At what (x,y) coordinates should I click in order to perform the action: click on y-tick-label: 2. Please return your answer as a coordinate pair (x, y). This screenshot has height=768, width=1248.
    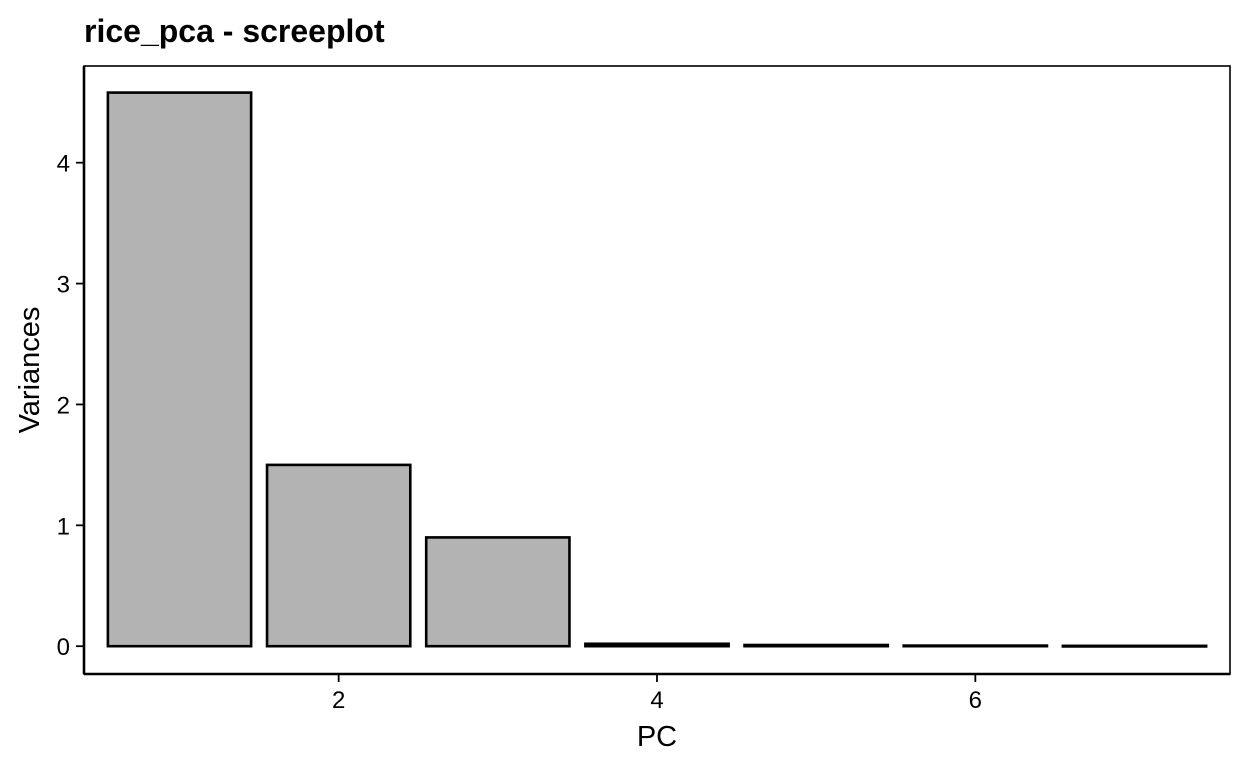
    Looking at the image, I should click on (63, 405).